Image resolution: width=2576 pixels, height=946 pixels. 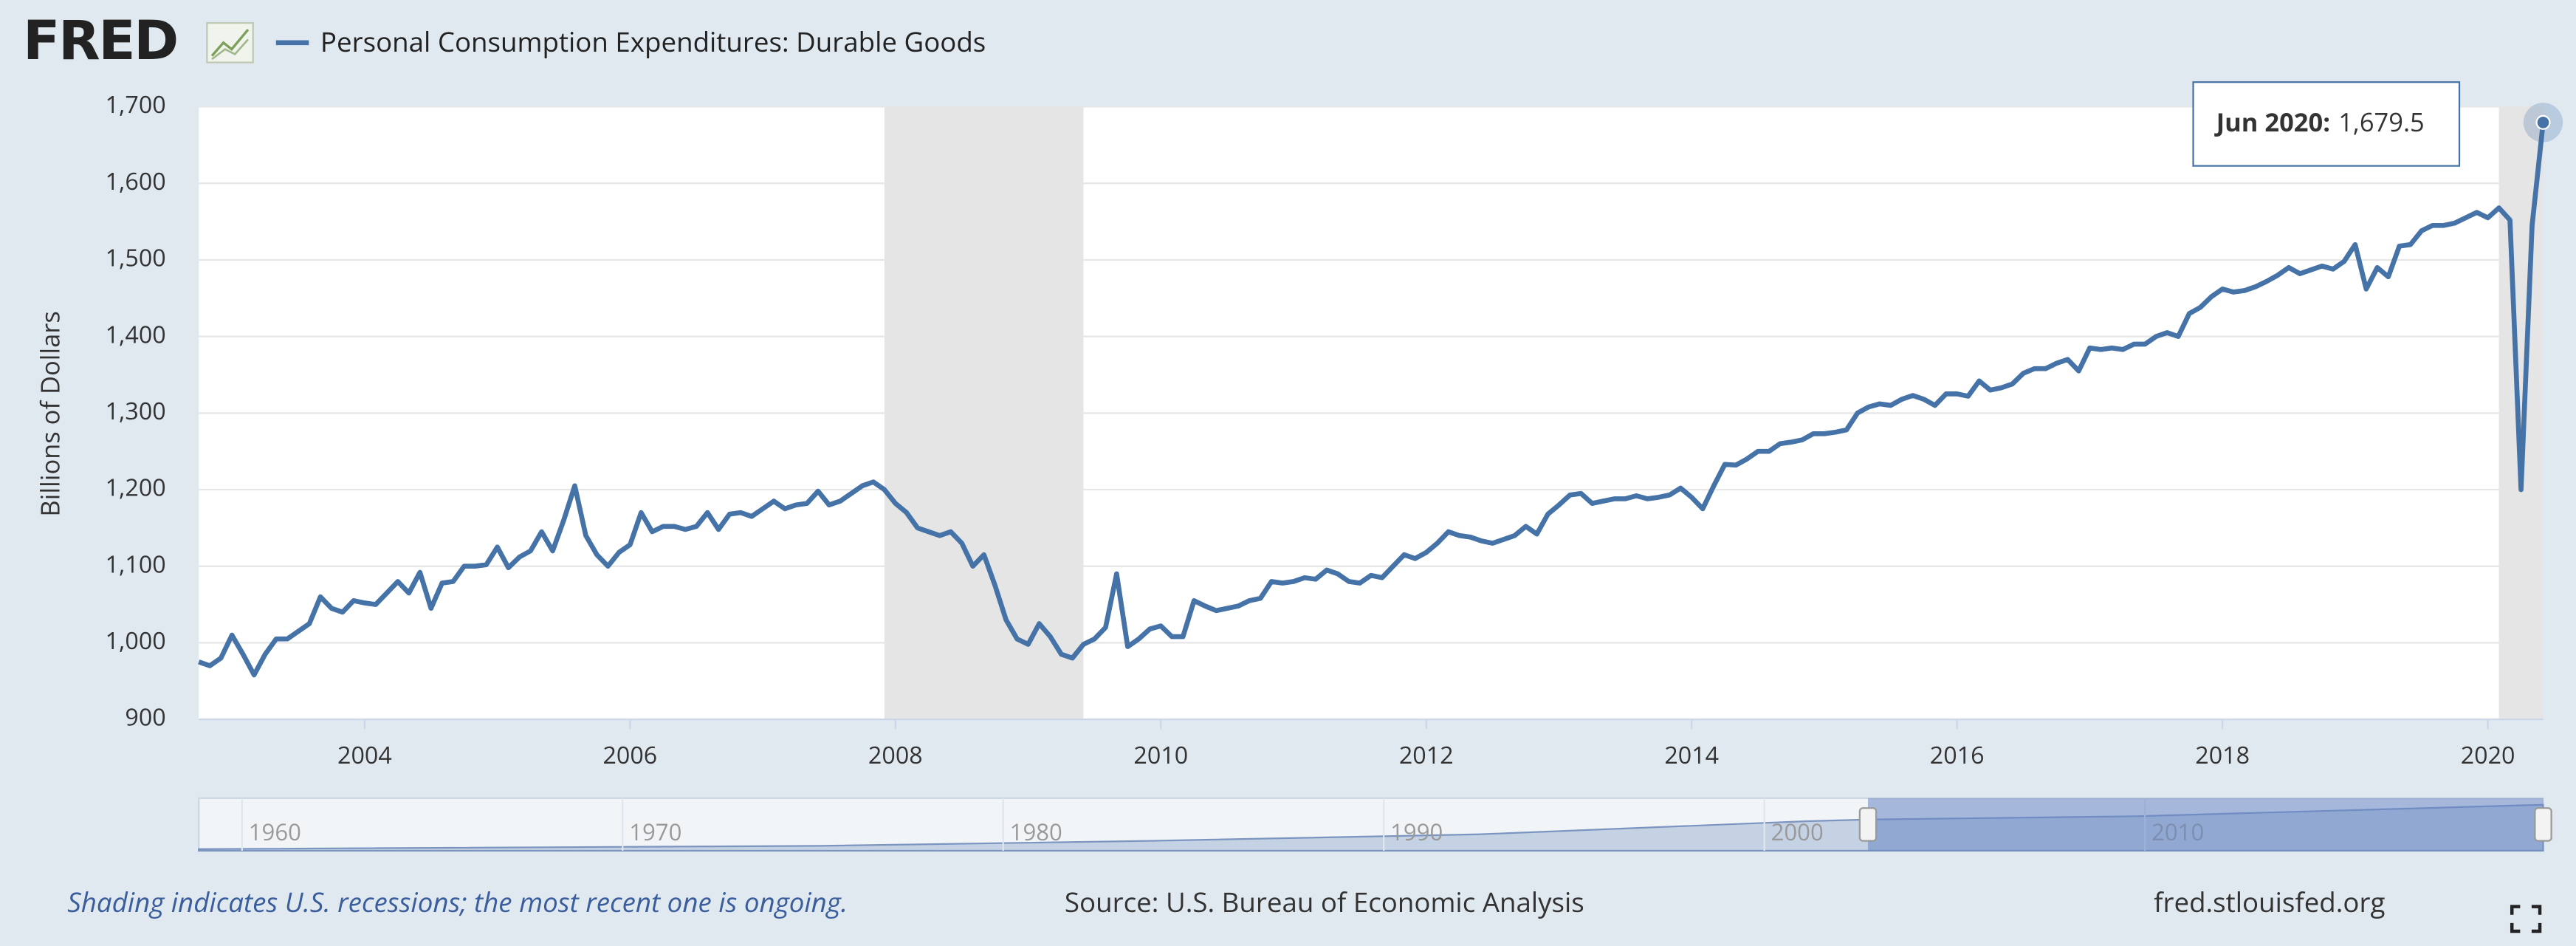 I want to click on tooltip: Jun 2020: 1,679.5, so click(x=2326, y=124).